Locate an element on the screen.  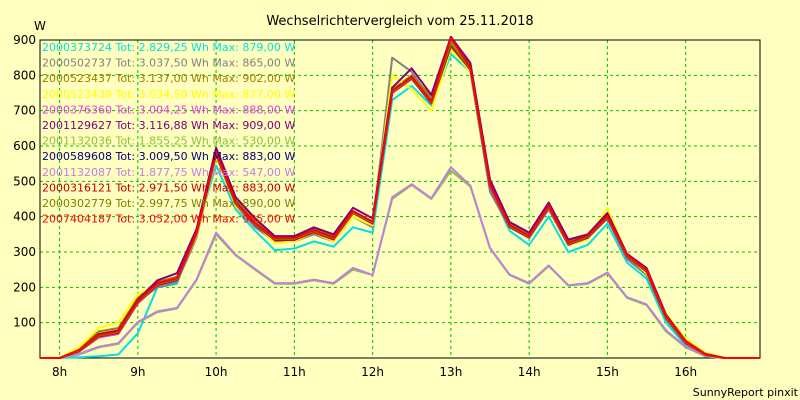
y-axis-label: W is located at coordinates (40, 26).